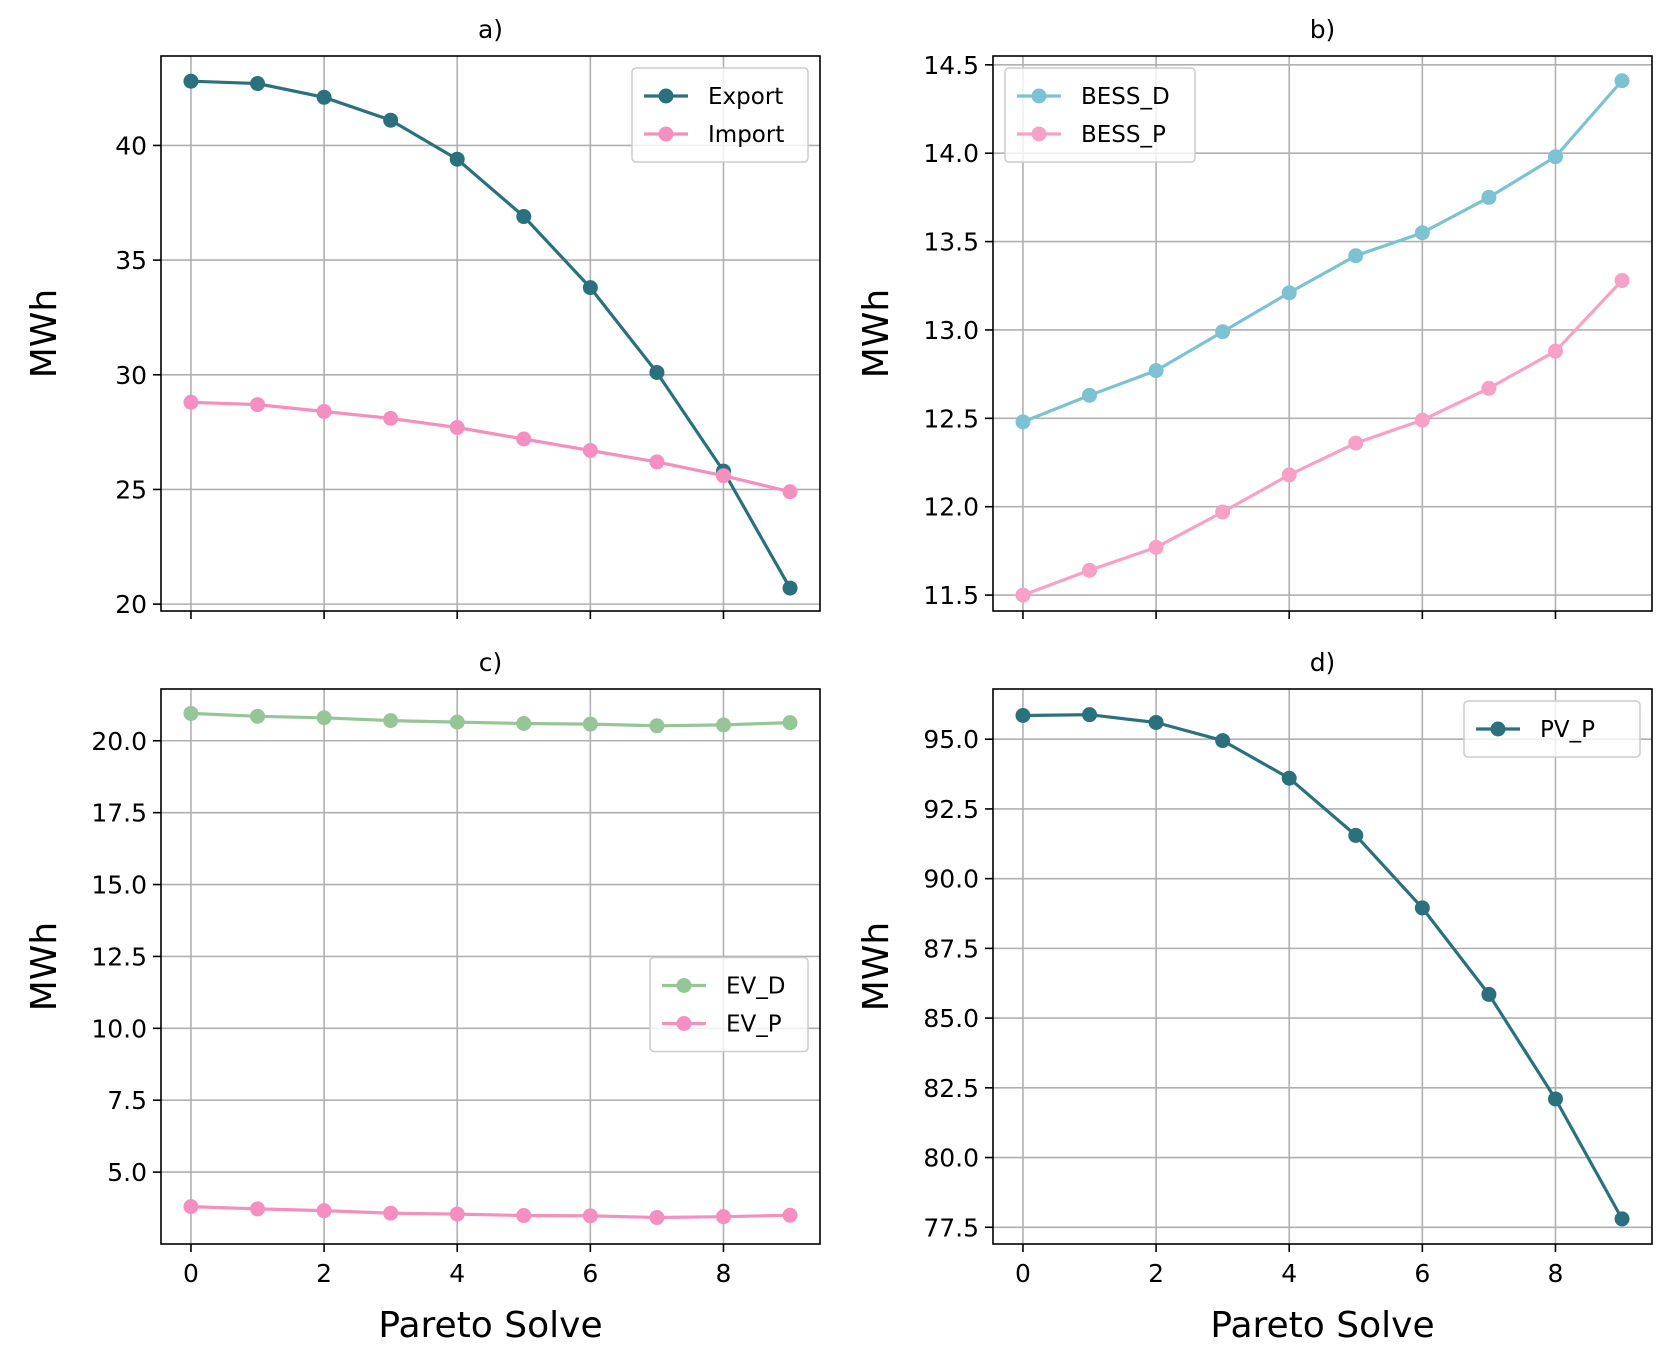 The width and height of the screenshot is (1661, 1355). I want to click on series-bess-p, so click(1322, 437).